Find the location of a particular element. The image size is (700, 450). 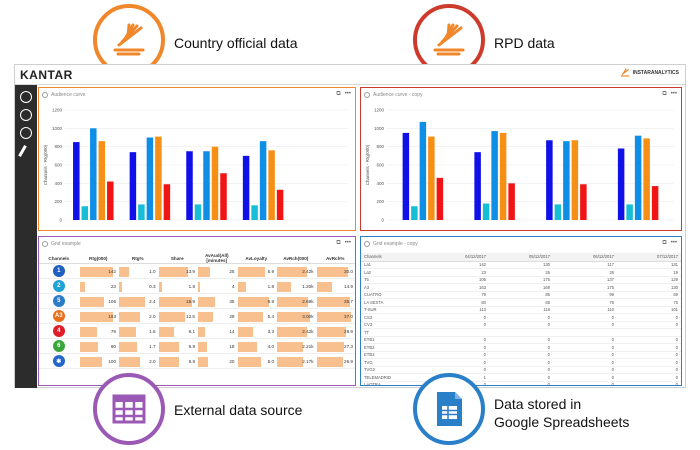

layers-icon is located at coordinates (26, 115).